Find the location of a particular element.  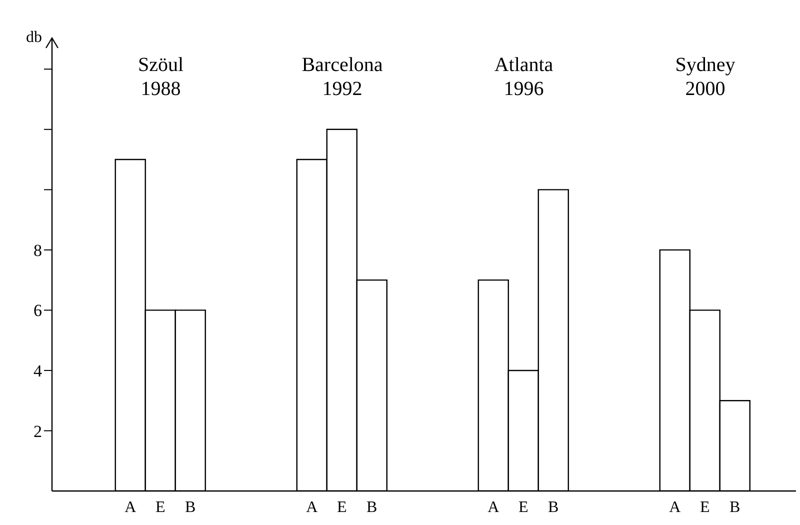

y-tick-label: 8 is located at coordinates (38, 250).